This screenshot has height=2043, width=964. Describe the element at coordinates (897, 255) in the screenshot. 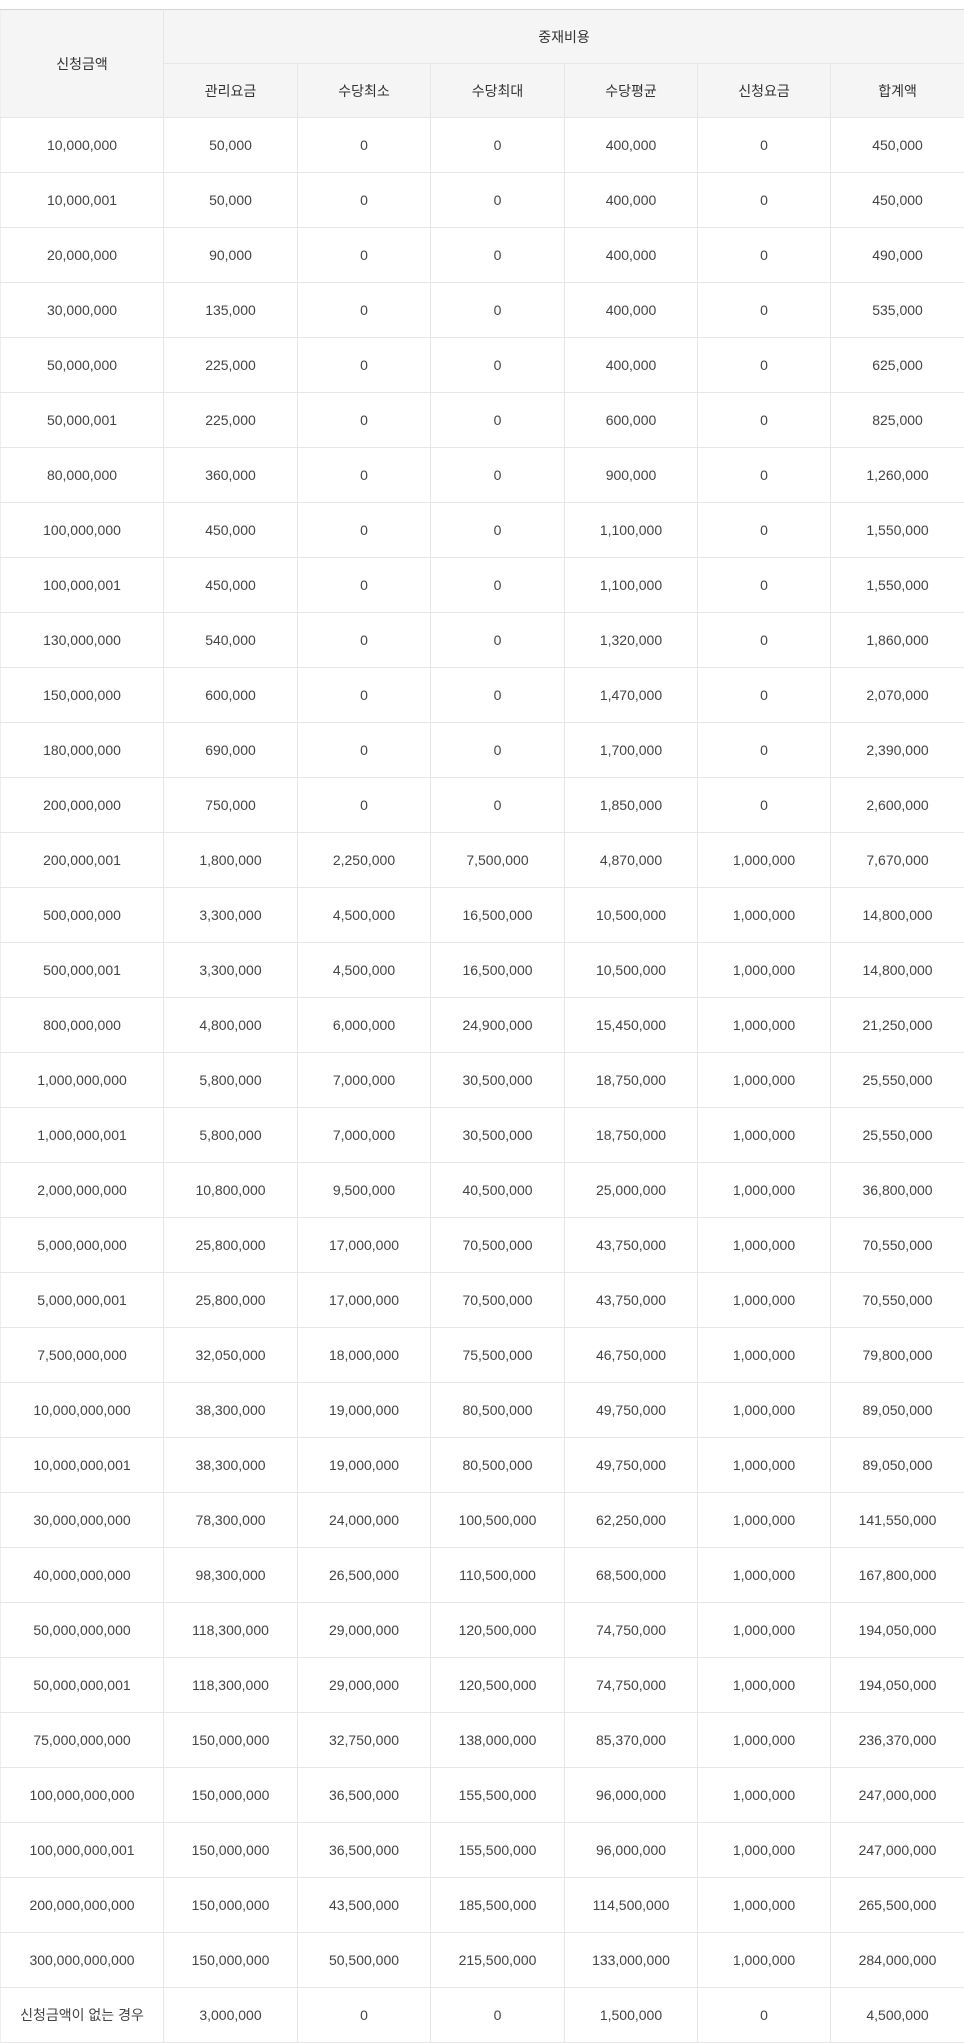

I see `cell-total-amount: 490,000` at that location.